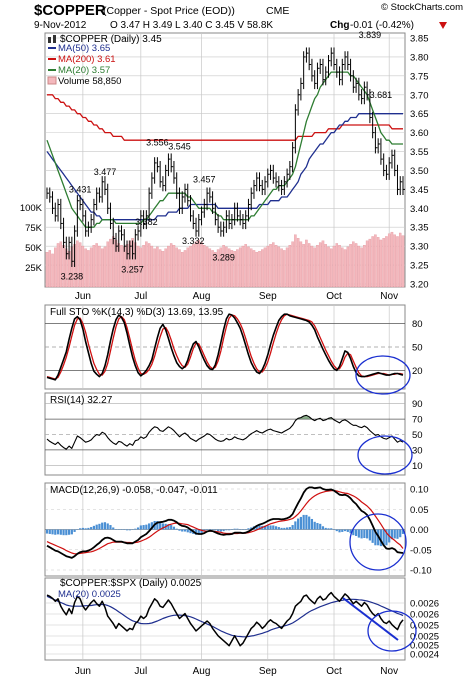  What do you see at coordinates (339, 25) in the screenshot?
I see `change-label: Chg` at bounding box center [339, 25].